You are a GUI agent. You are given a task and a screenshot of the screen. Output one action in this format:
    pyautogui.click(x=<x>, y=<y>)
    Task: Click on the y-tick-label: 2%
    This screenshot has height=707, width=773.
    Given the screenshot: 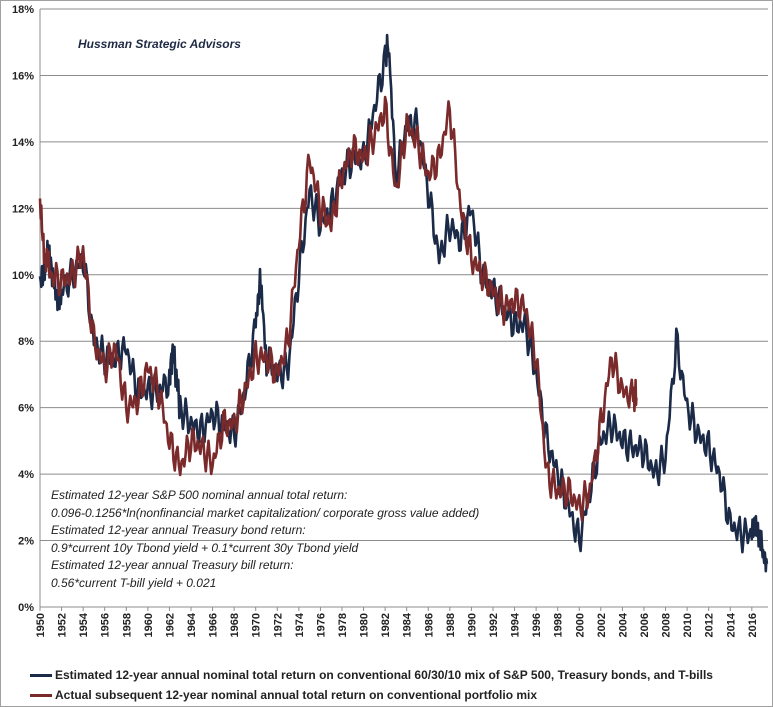 What is the action you would take?
    pyautogui.click(x=26, y=542)
    